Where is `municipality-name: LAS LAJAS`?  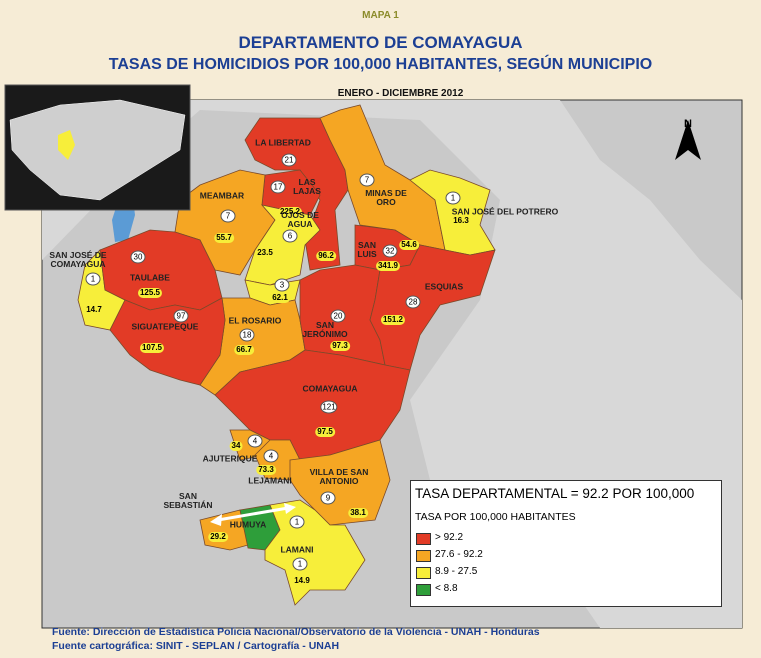
municipality-name: LAS LAJAS is located at coordinates (307, 186).